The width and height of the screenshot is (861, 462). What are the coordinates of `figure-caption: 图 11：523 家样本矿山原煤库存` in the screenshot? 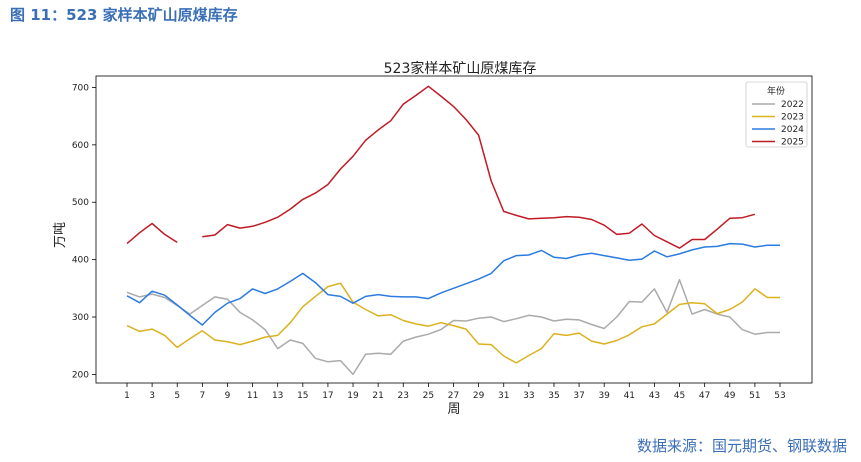 It's located at (124, 15).